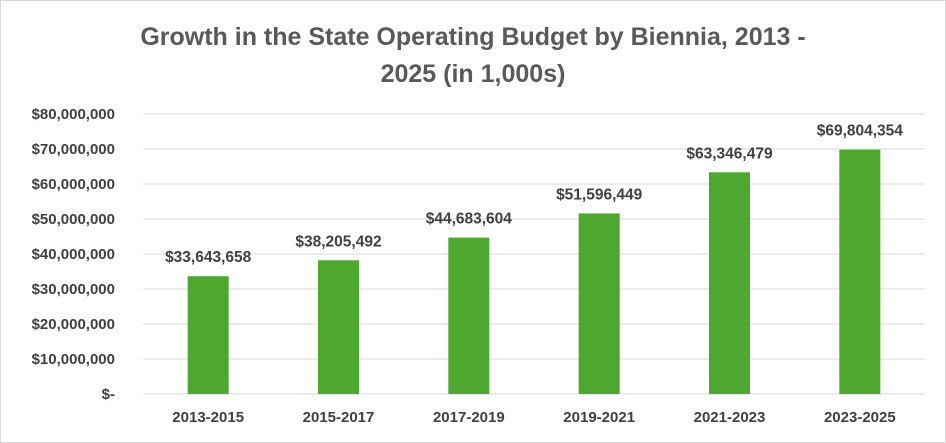 Image resolution: width=946 pixels, height=443 pixels. What do you see at coordinates (73, 219) in the screenshot?
I see `y-tick-label: $50,000,000` at bounding box center [73, 219].